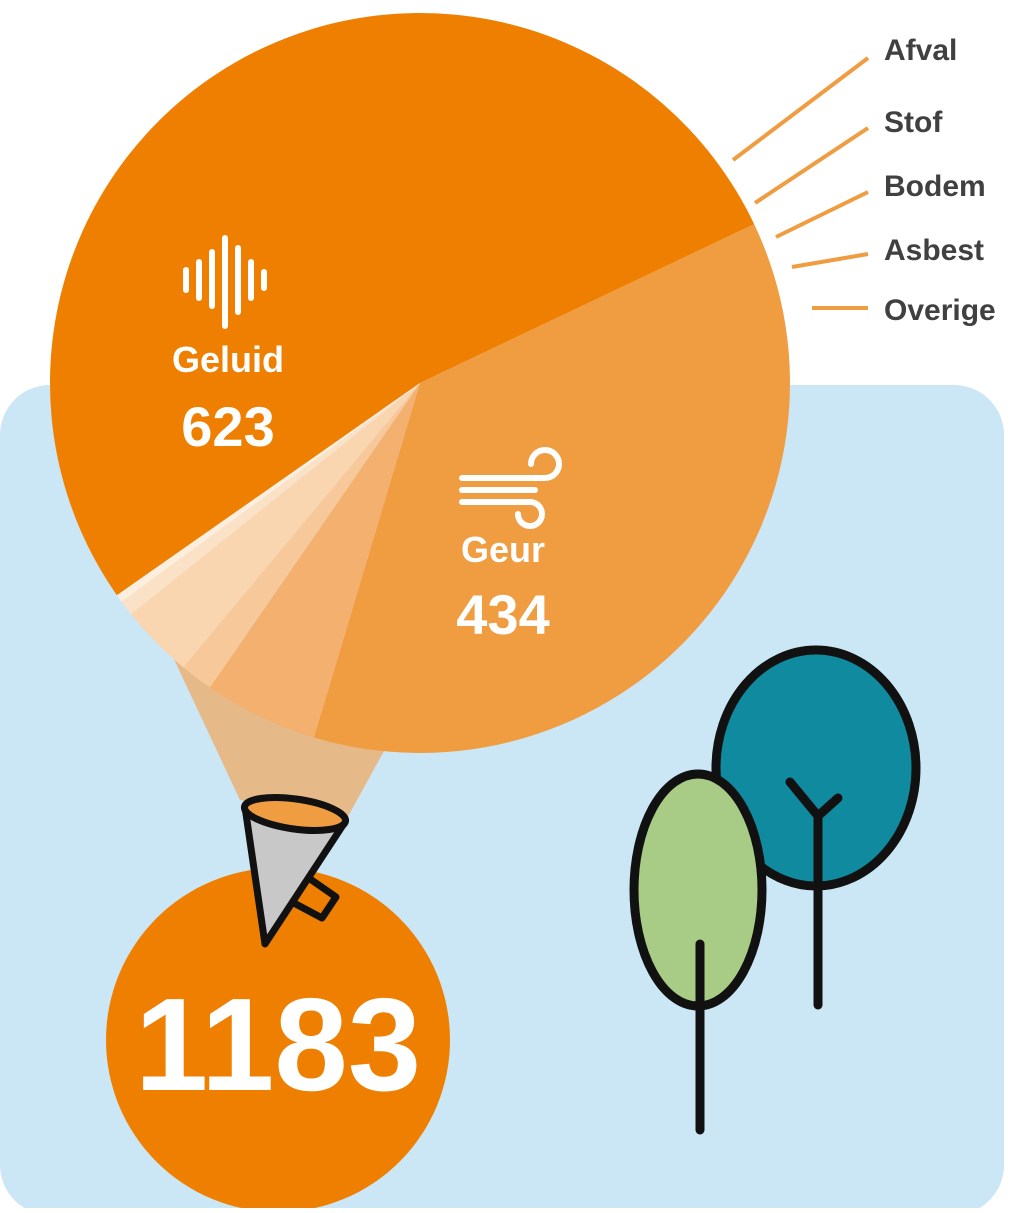  What do you see at coordinates (295, 871) in the screenshot?
I see `megaphone-icon` at bounding box center [295, 871].